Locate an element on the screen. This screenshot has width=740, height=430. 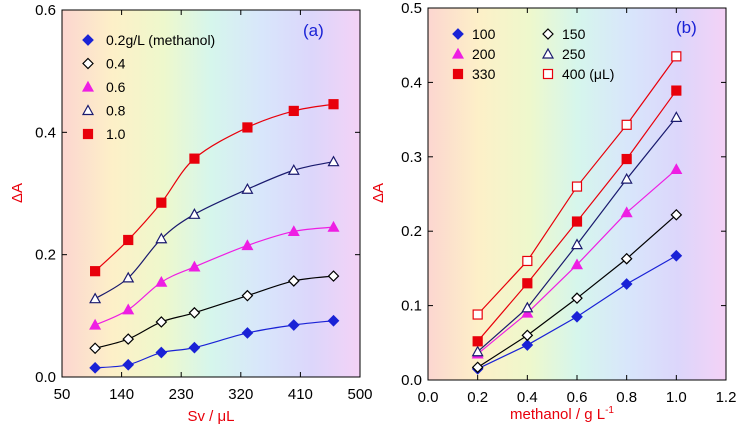
chart-a-y-tick-label: 0.0 is located at coordinates (45, 377).